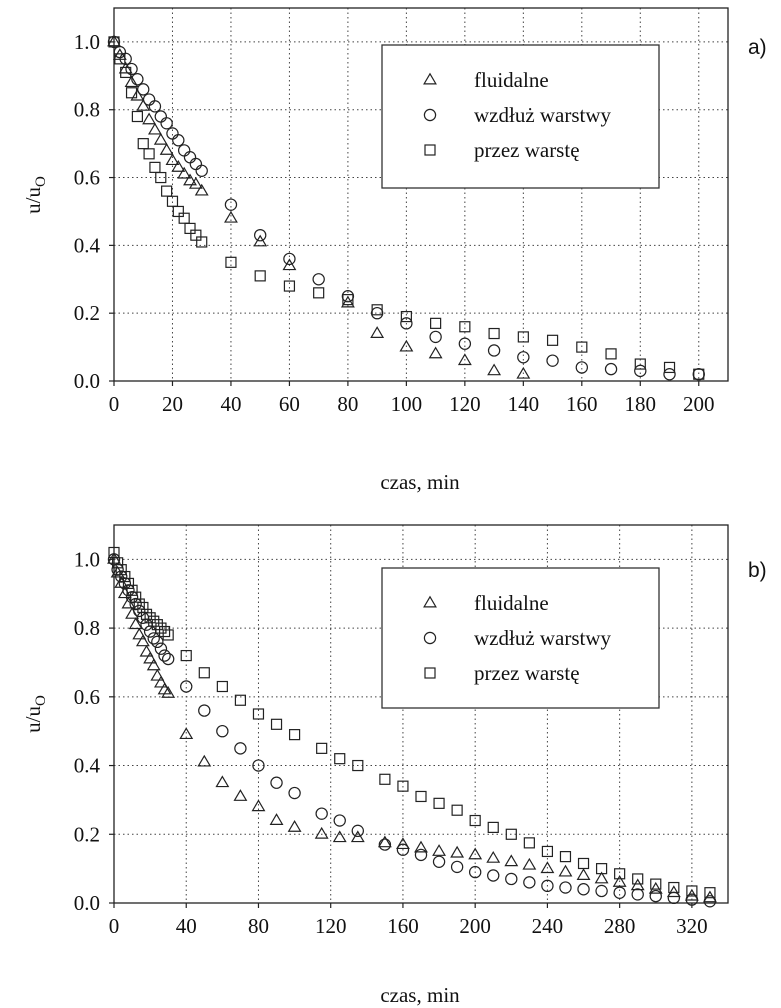  Describe the element at coordinates (35, 714) in the screenshot. I see `y-axis-label: u/uO` at that location.